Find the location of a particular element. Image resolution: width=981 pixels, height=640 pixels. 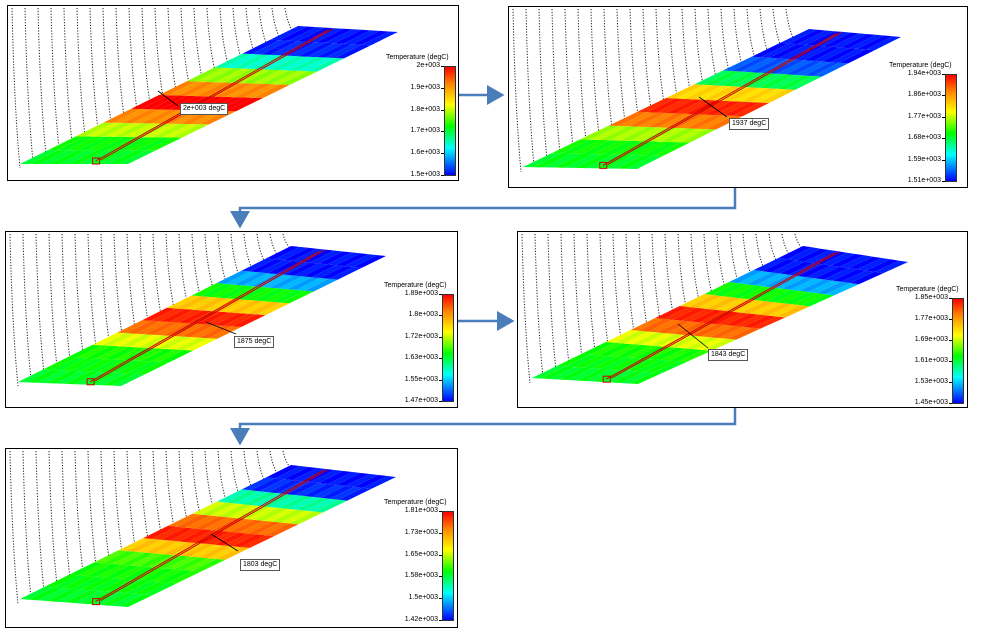

leader-line is located at coordinates (224, 542).